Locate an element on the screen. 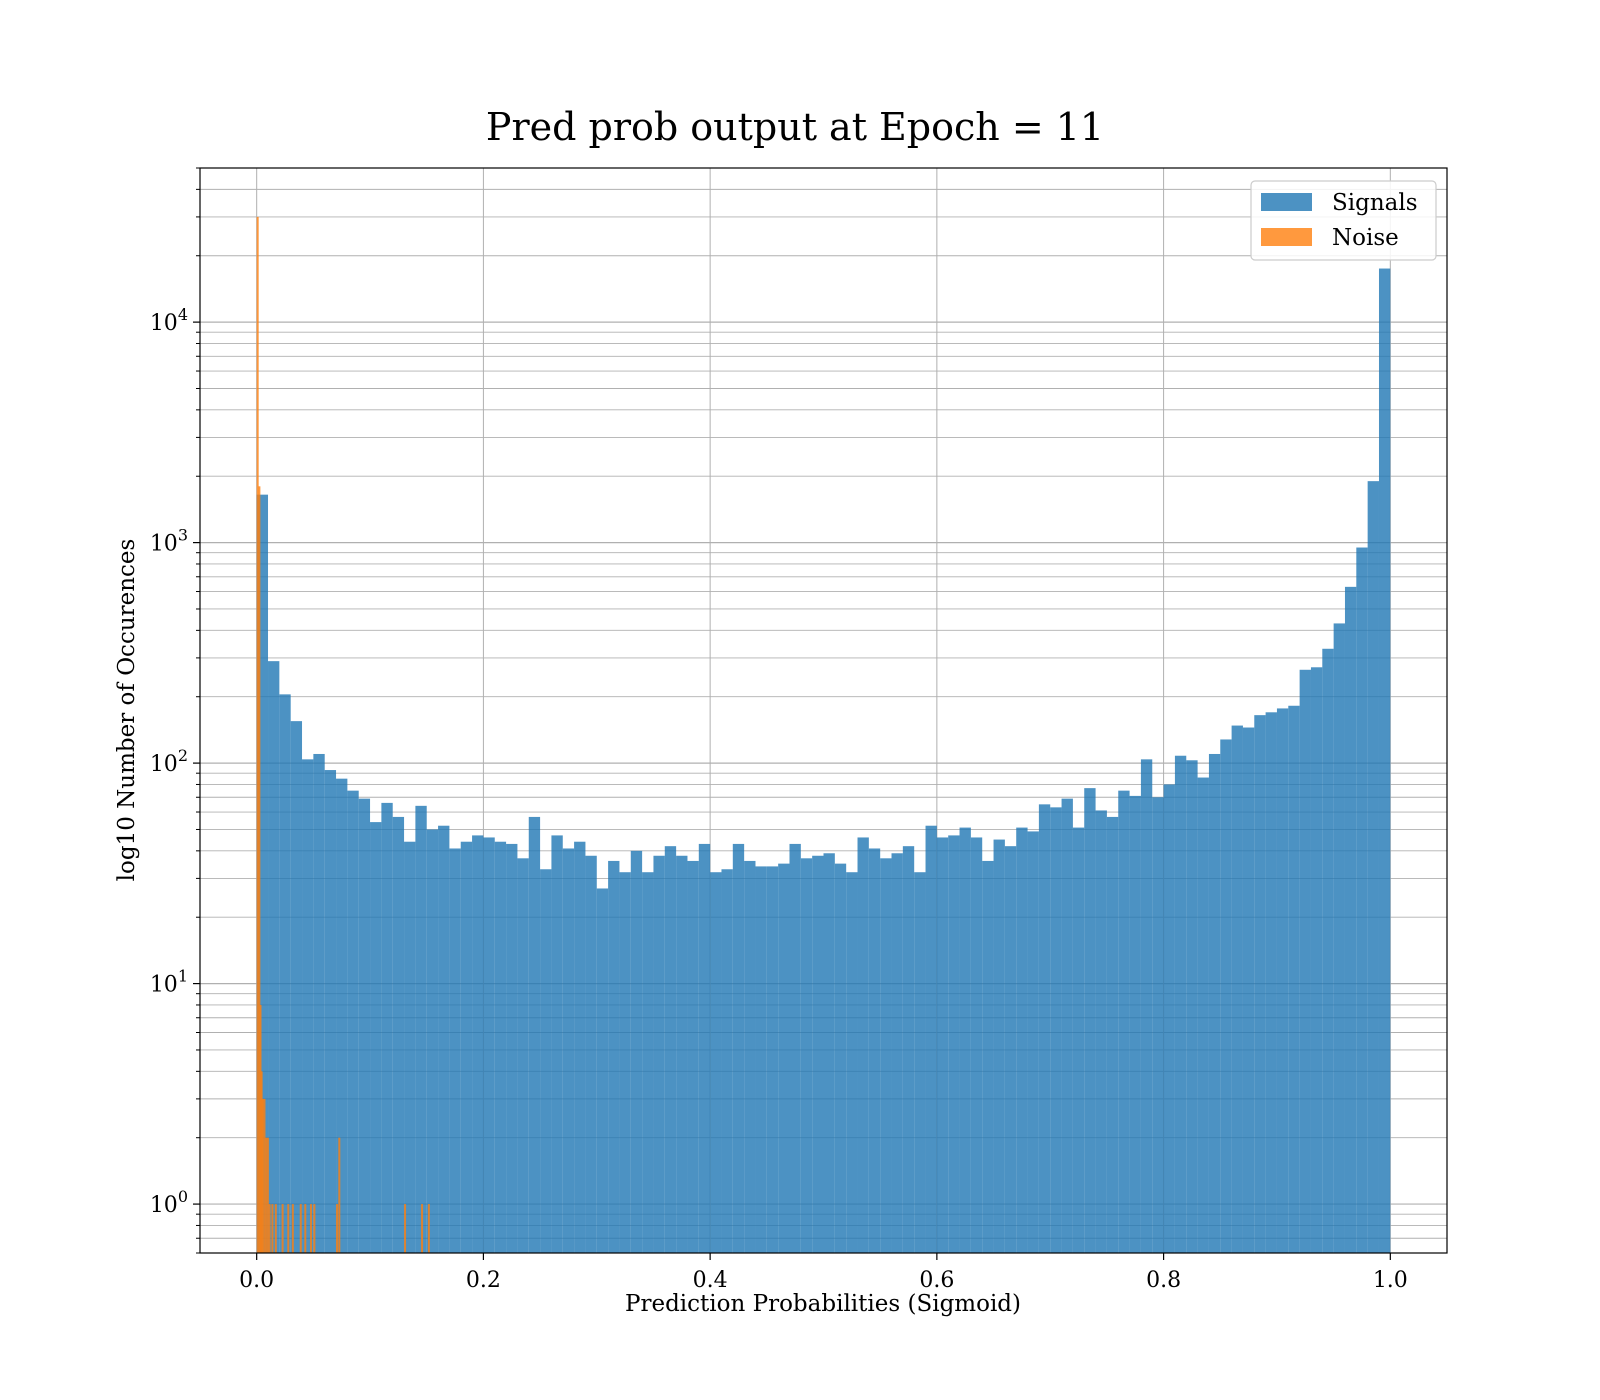 The image size is (1600, 1400). x-tick-label: 0.0 is located at coordinates (256, 1280).